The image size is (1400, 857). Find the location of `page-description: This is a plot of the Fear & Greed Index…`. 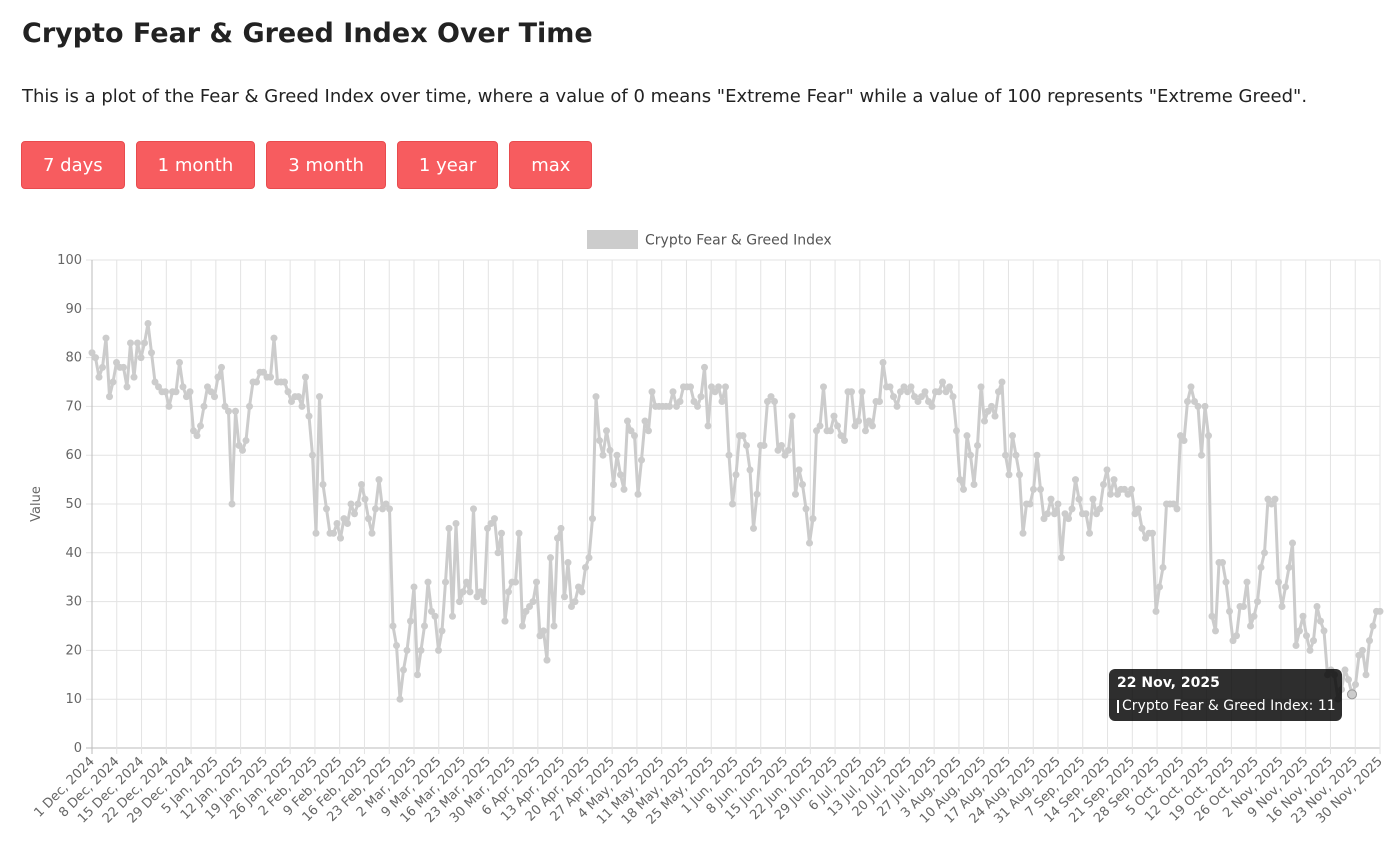

page-description: This is a plot of the Fear & Greed Index… is located at coordinates (665, 96).